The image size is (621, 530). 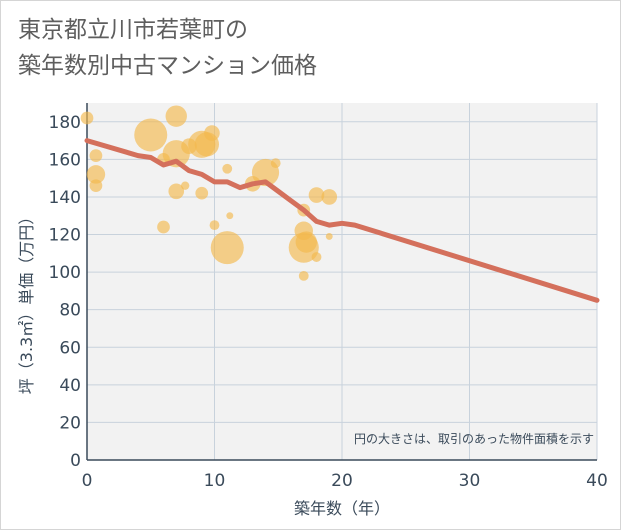 What do you see at coordinates (70, 423) in the screenshot?
I see `y-tick-label: 20` at bounding box center [70, 423].